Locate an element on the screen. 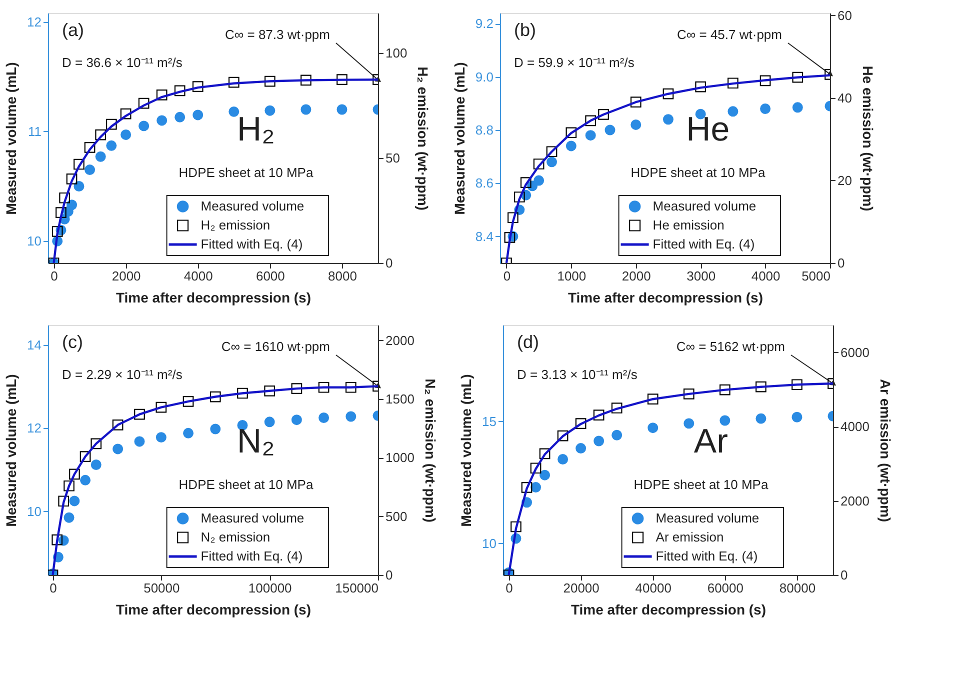 Image resolution: width=955 pixels, height=691 pixels. legend-label: Ar emission is located at coordinates (690, 537).